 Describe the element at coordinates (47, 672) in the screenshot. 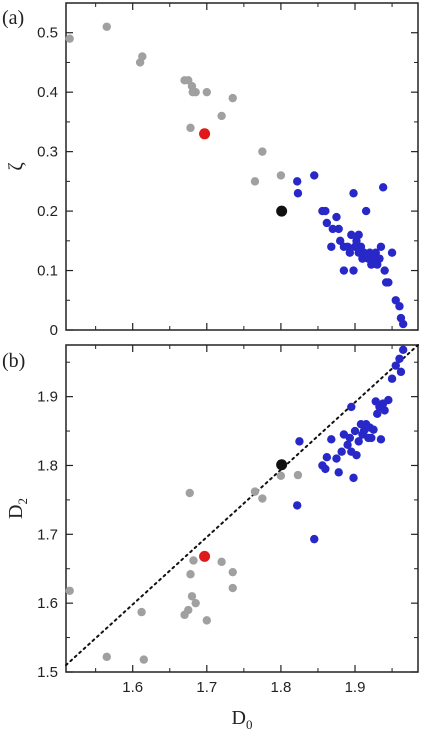

I see `y-tick-label: 1.5` at that location.